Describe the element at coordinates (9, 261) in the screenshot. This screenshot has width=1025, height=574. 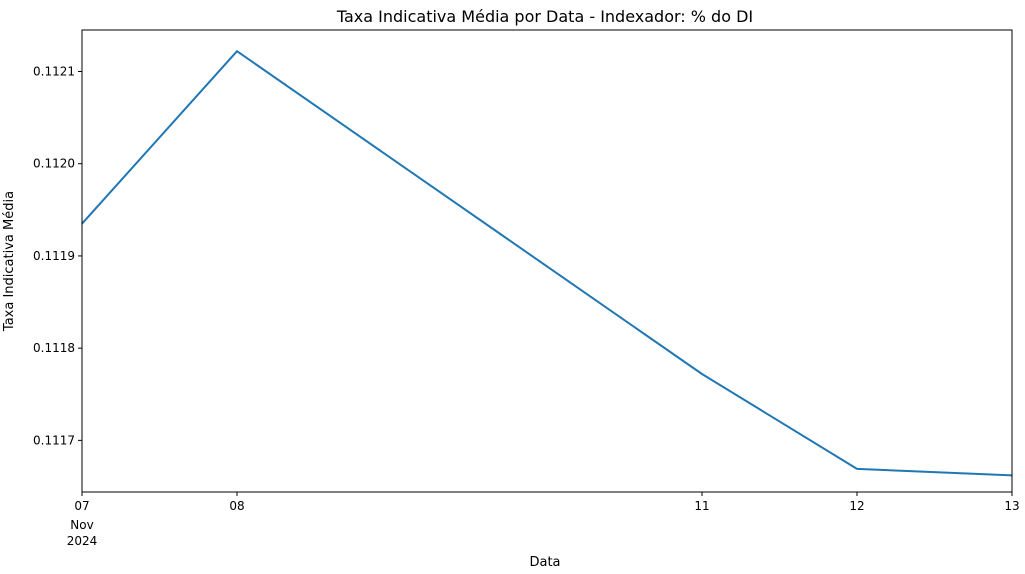
I see `y-axis-label: Taxa Indicativa Média` at that location.